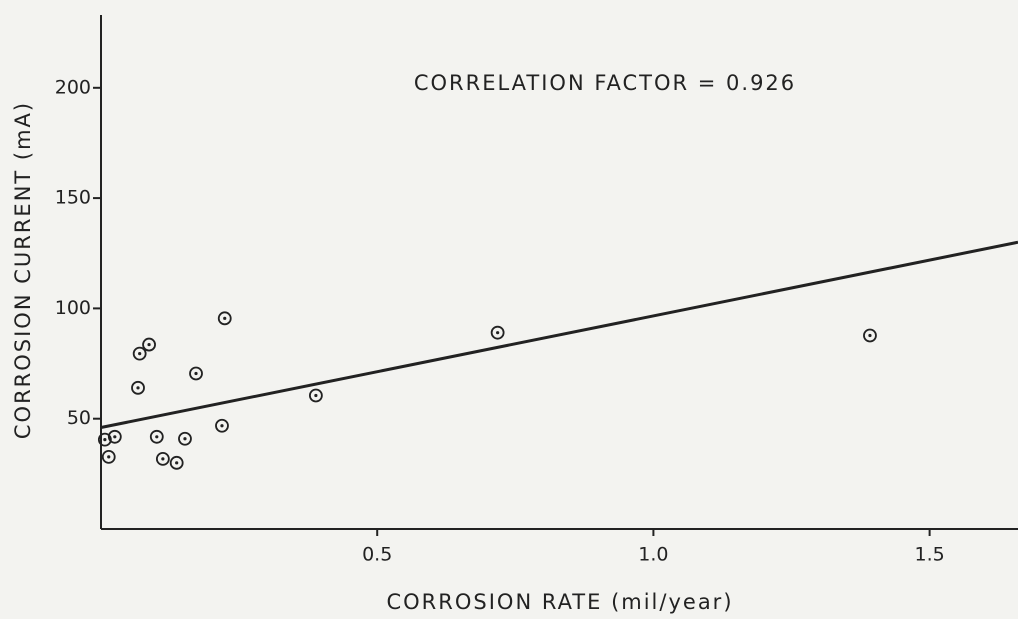 Image resolution: width=1018 pixels, height=619 pixels. What do you see at coordinates (23, 270) in the screenshot?
I see `y-axis-label: CORROSION CURRENT (mA)` at bounding box center [23, 270].